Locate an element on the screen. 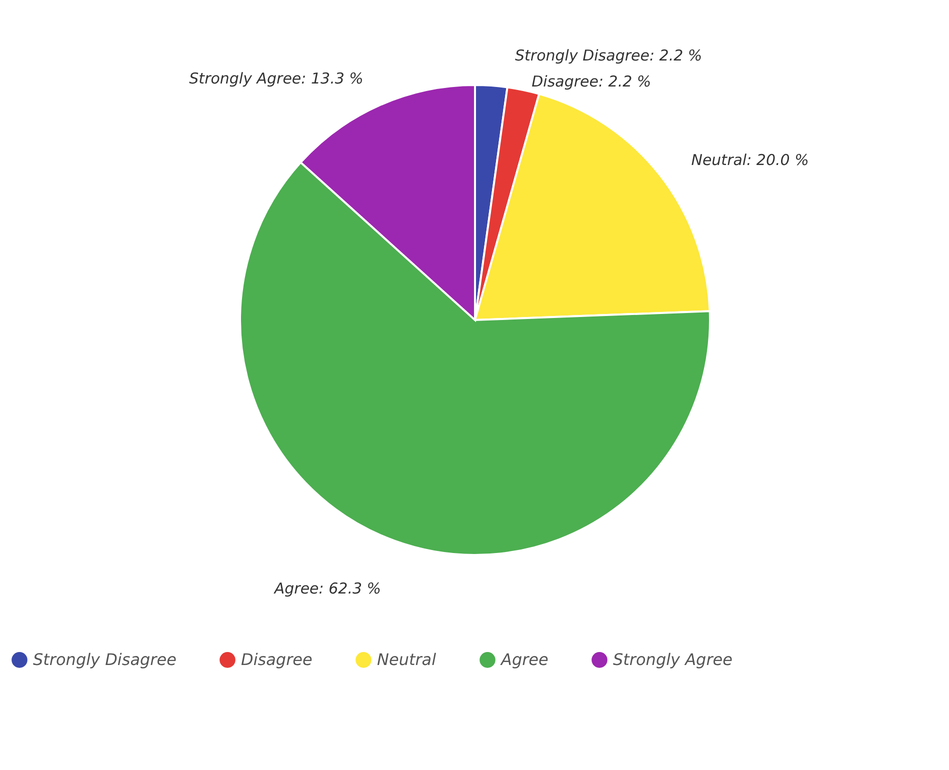  data-label: Agree: 62.3 % is located at coordinates (327, 588).